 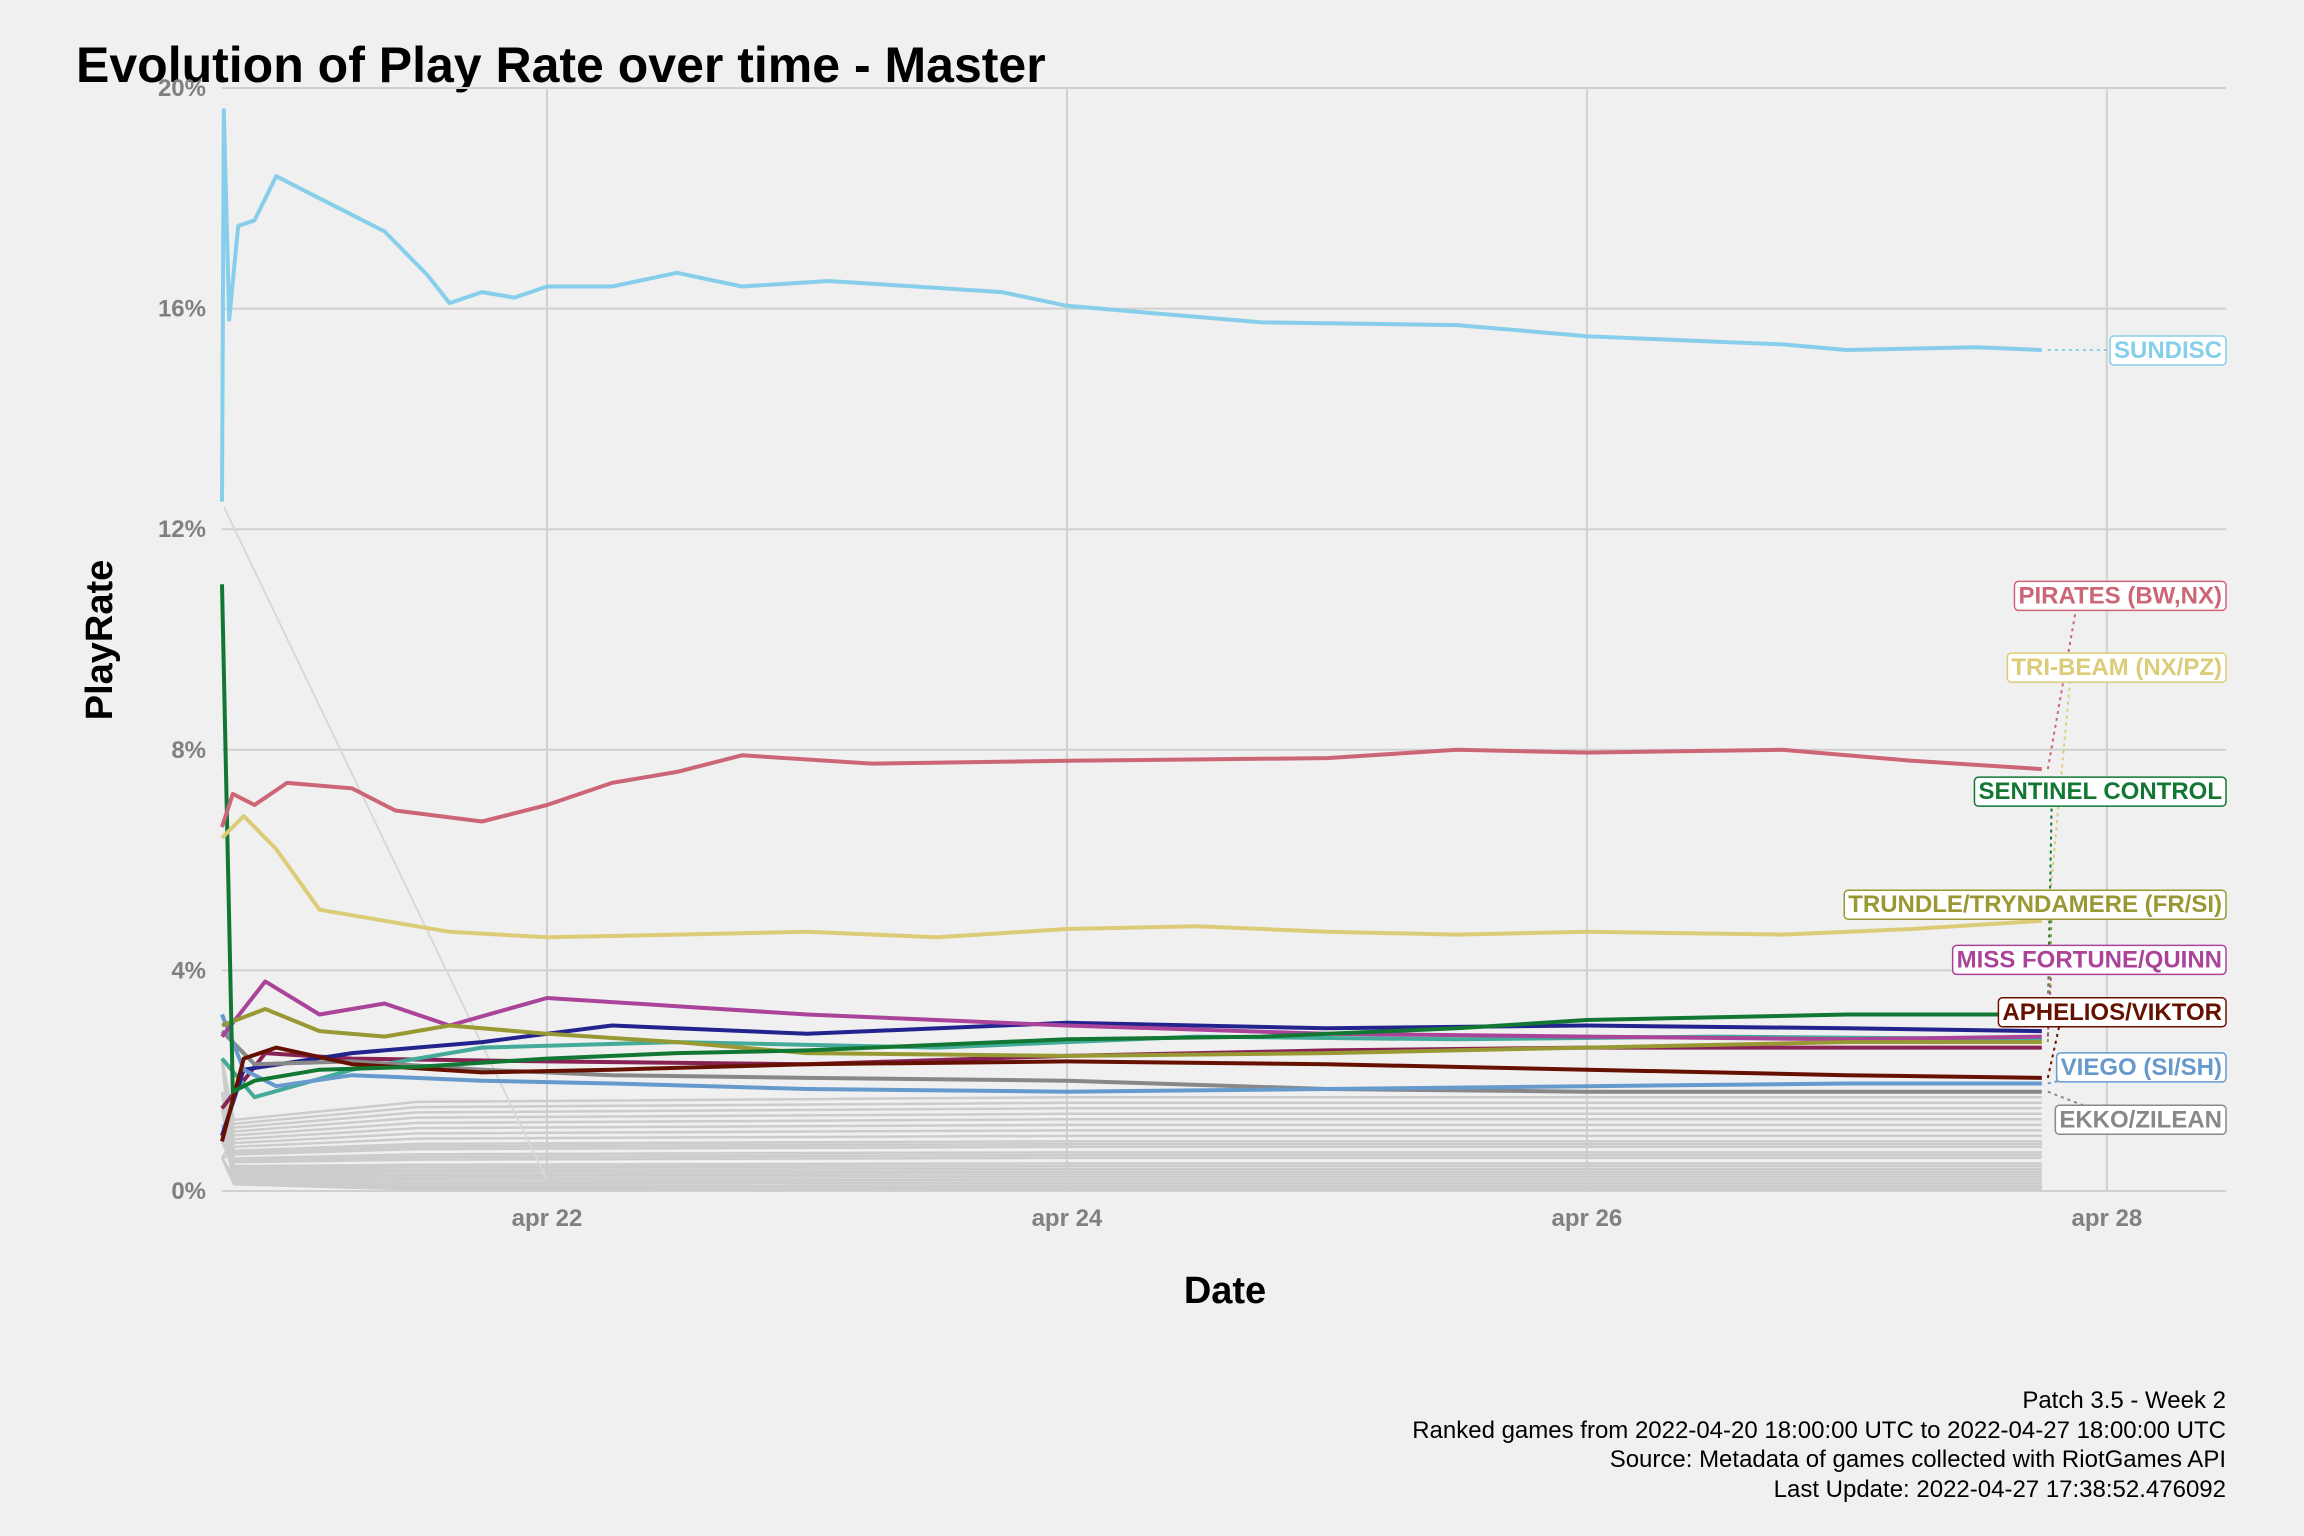 What do you see at coordinates (188, 970) in the screenshot?
I see `y-tick-label: 4%` at bounding box center [188, 970].